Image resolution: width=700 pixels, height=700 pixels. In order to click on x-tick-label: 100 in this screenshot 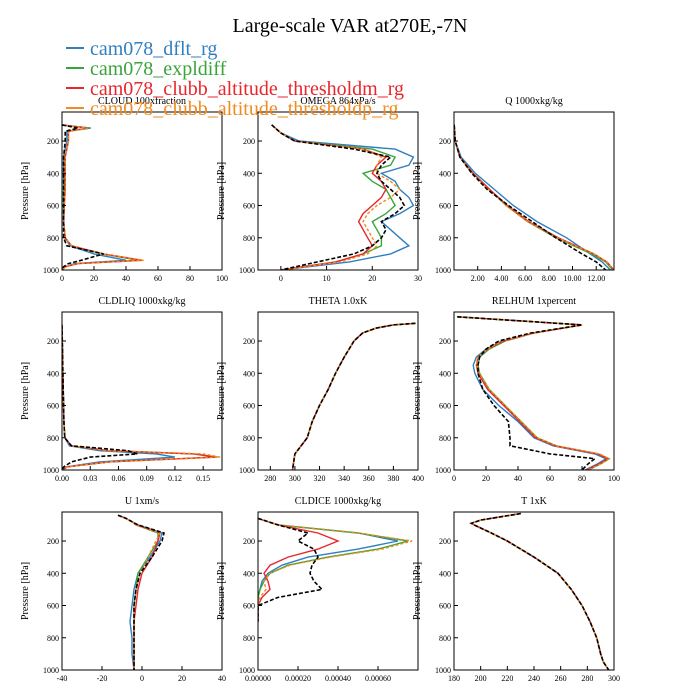, I will do `click(222, 278)`.